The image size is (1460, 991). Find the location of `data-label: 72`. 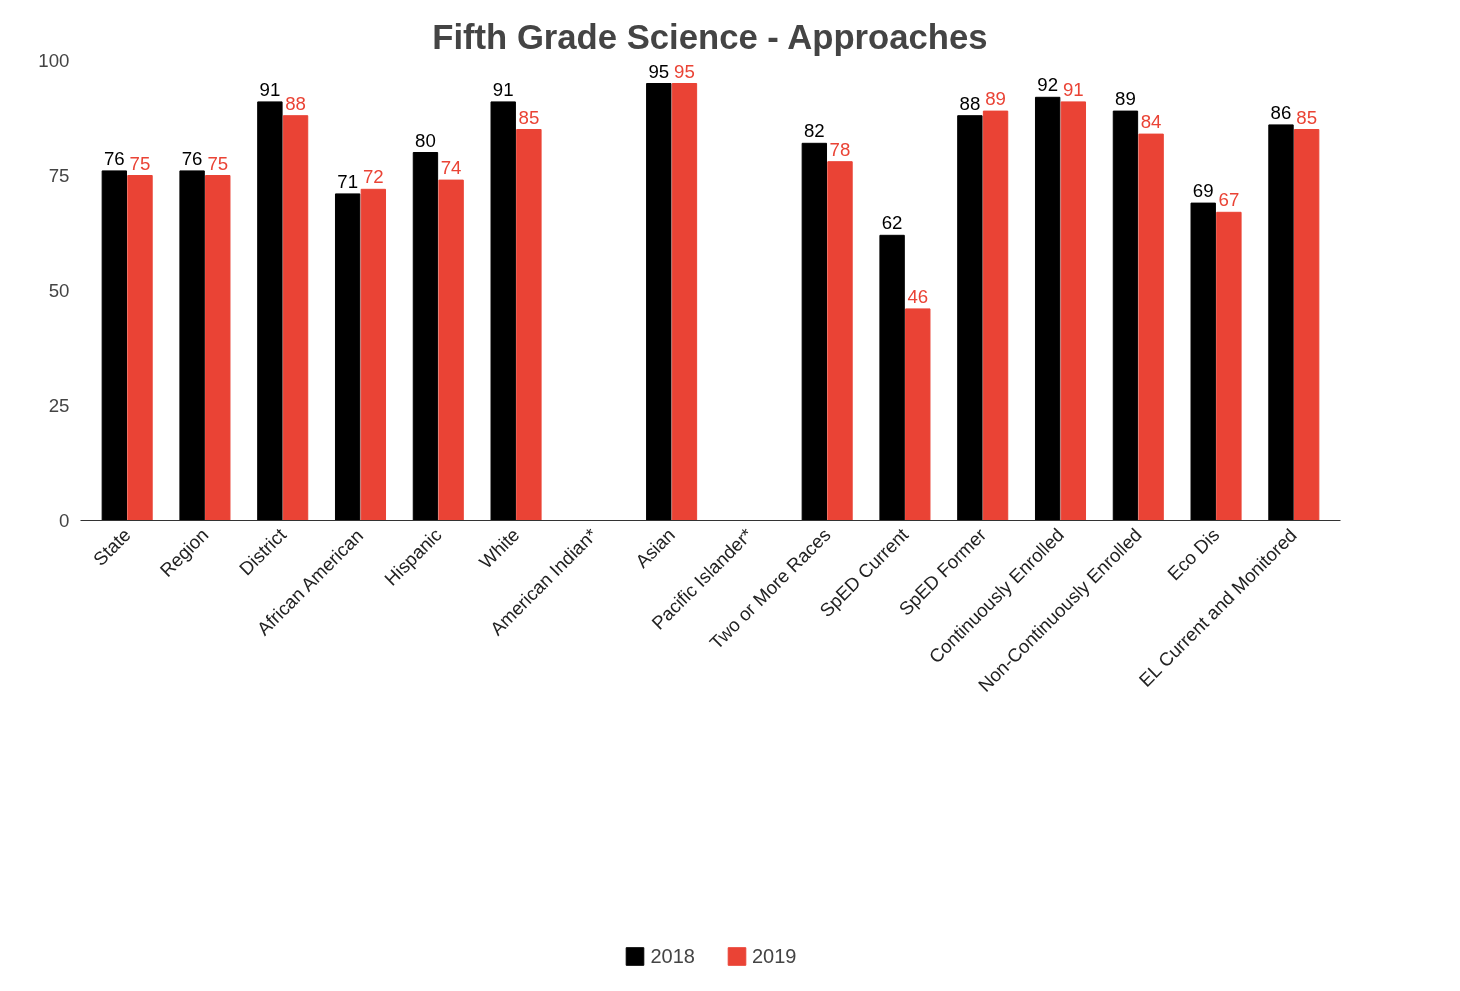

data-label: 72 is located at coordinates (373, 177).